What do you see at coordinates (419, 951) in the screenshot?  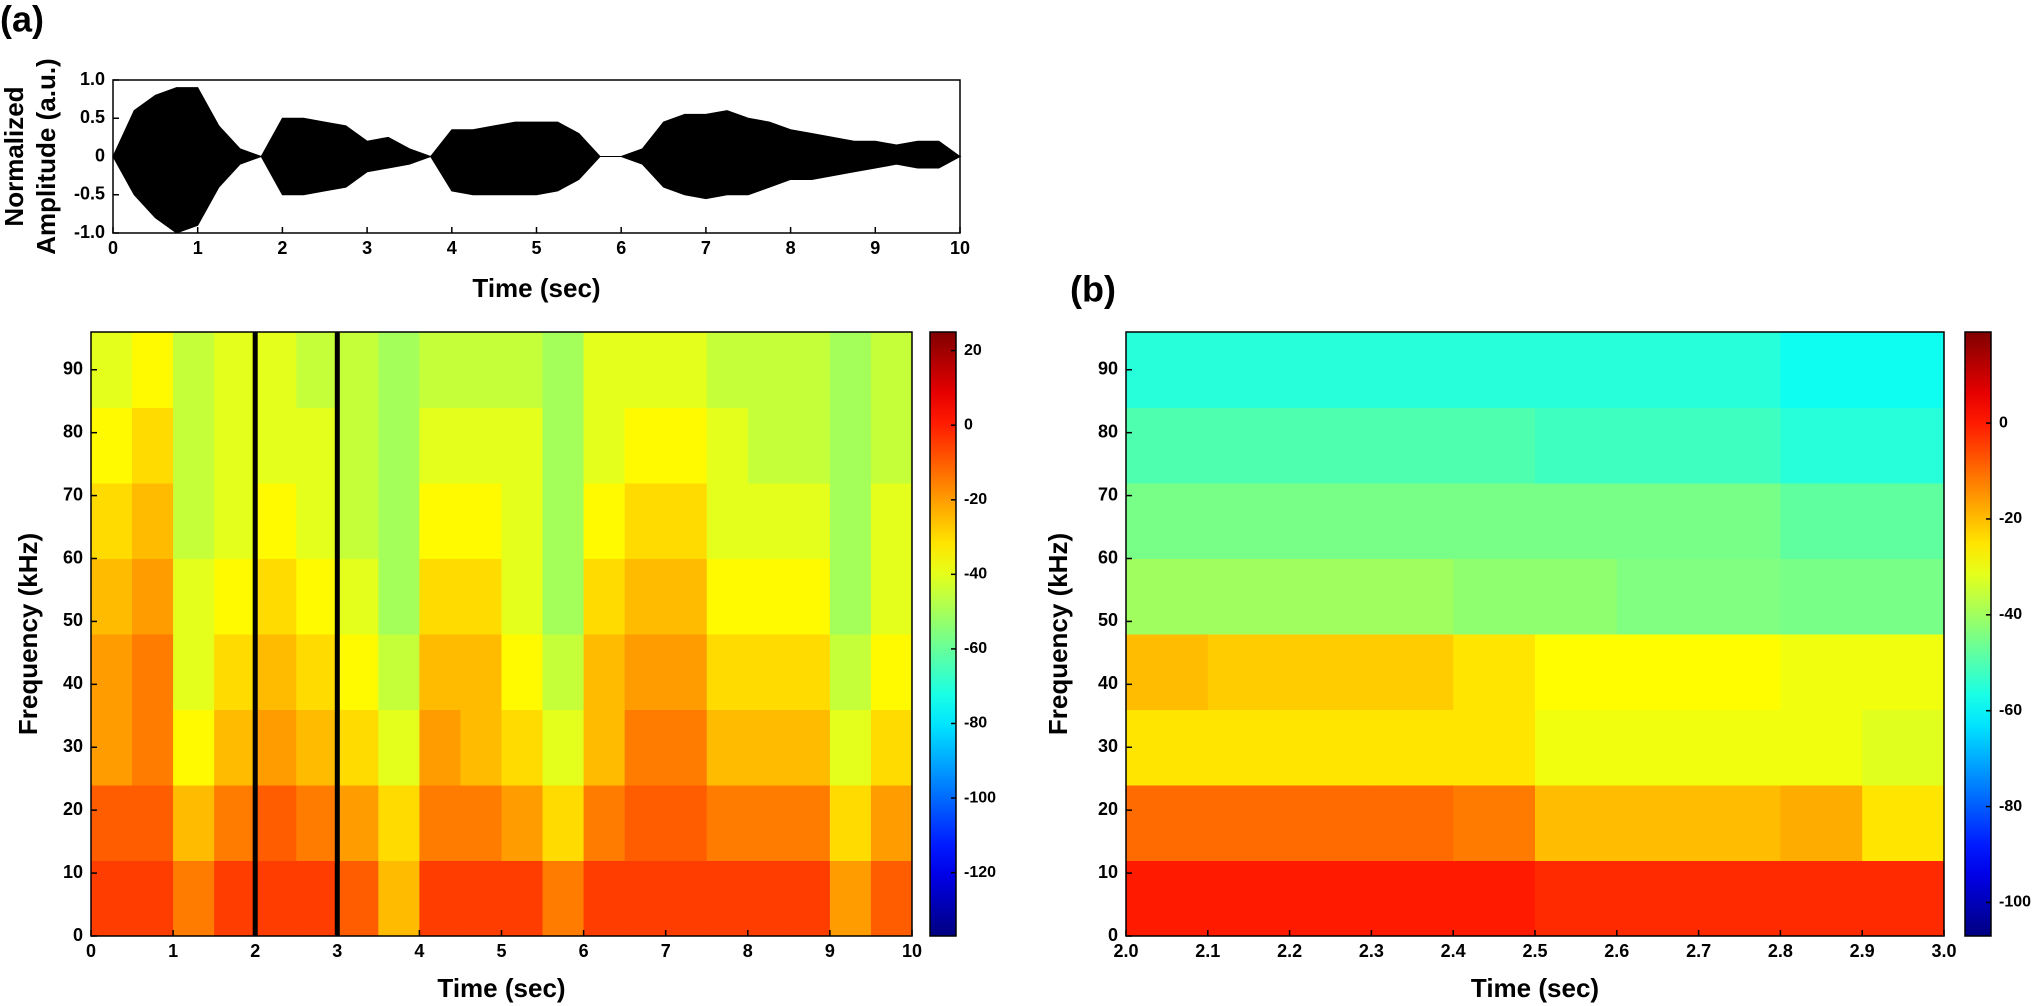 I see `x-tick-label: 4` at bounding box center [419, 951].